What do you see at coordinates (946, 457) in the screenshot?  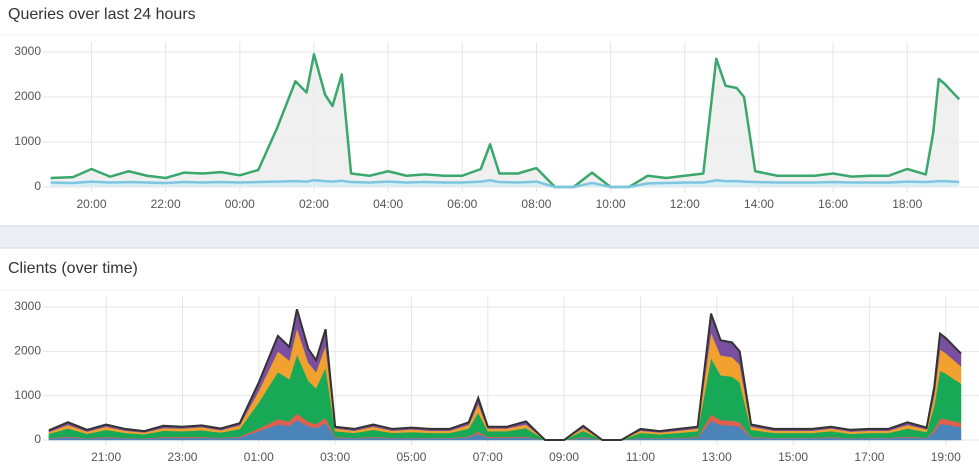 I see `x-tick-label: 19:00` at bounding box center [946, 457].